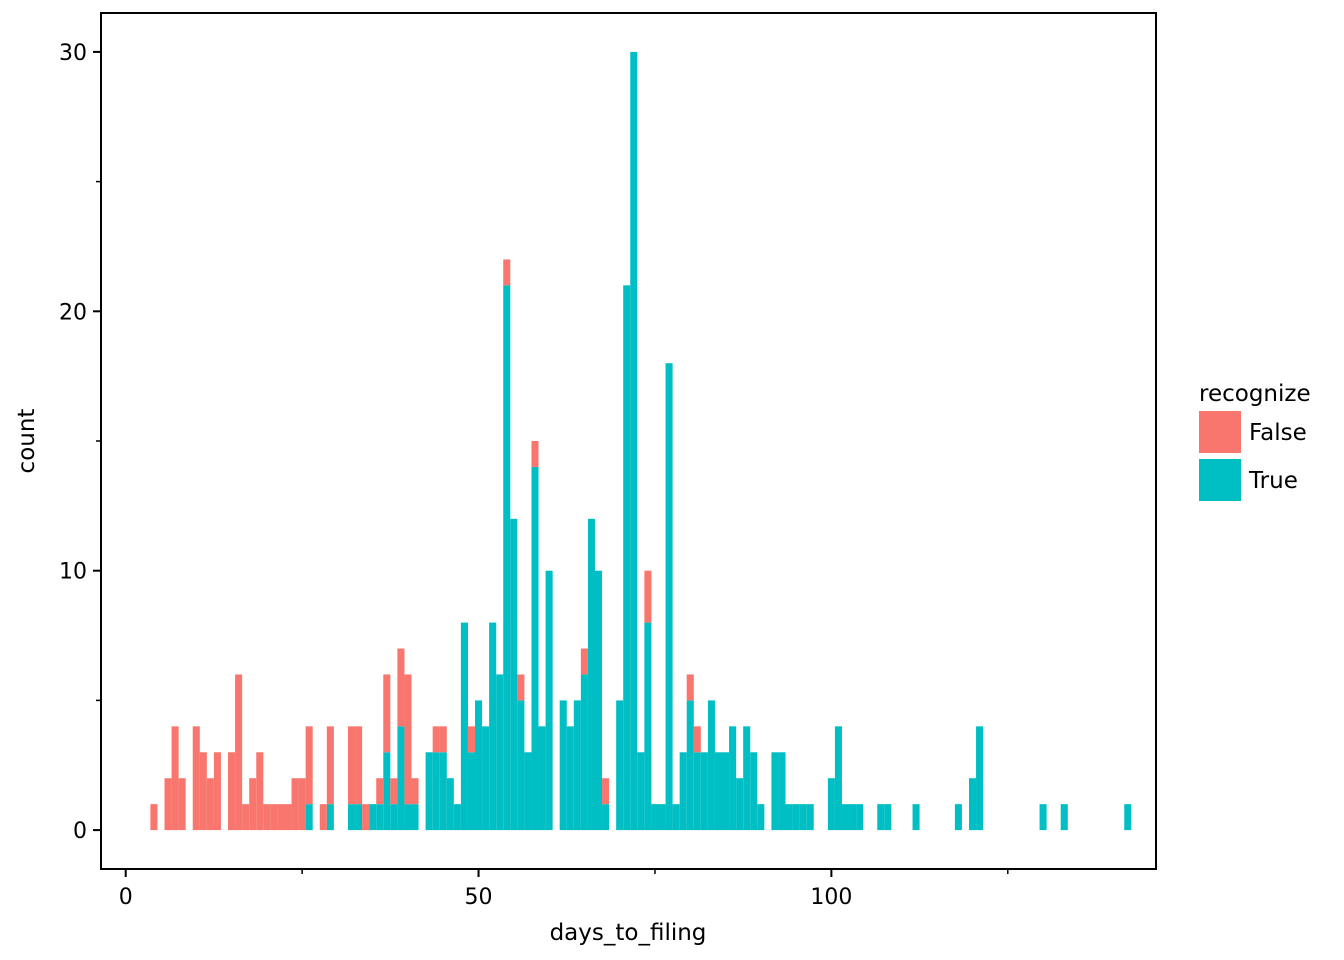  Describe the element at coordinates (73, 53) in the screenshot. I see `y-tick-label: 30` at that location.